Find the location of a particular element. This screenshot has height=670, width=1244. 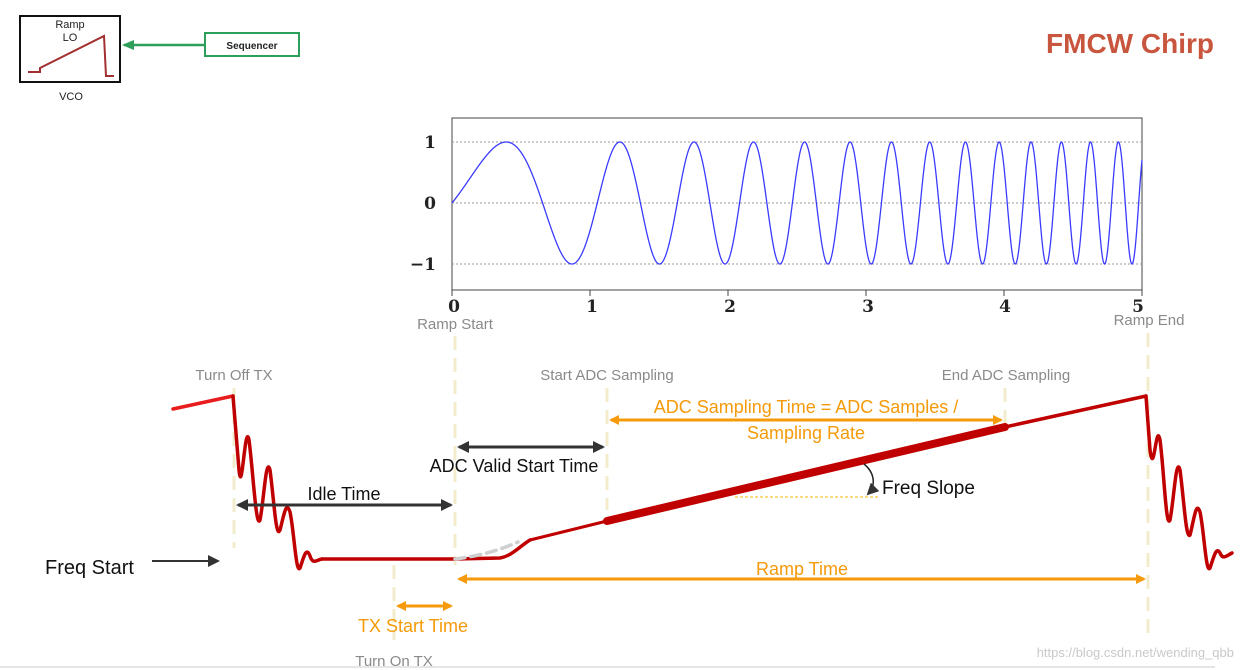

turn-on-tx-label: Turn On TX is located at coordinates (394, 661).